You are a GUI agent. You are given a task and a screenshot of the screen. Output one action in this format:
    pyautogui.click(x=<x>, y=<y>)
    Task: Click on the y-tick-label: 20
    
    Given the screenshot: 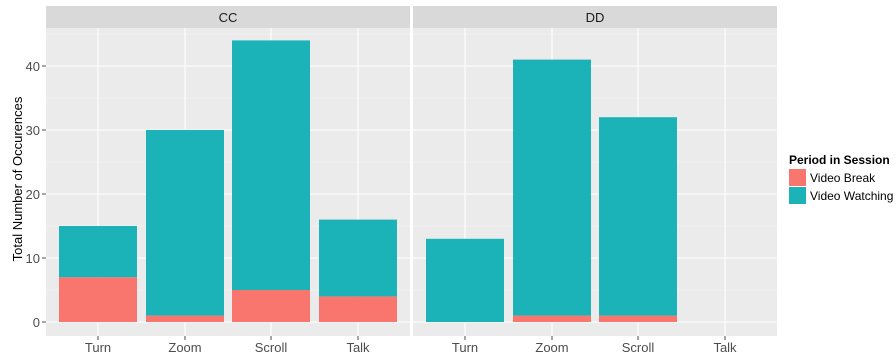 What is the action you would take?
    pyautogui.click(x=33, y=194)
    